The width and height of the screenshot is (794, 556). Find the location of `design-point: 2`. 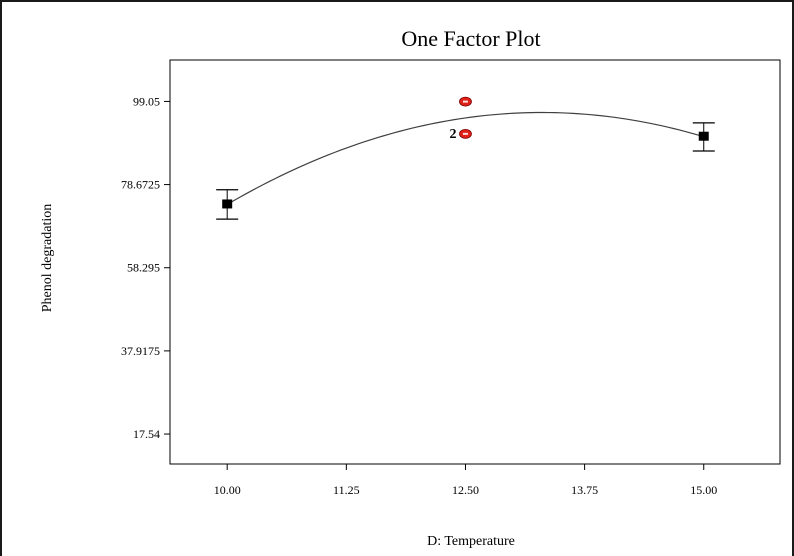

design-point: 2 is located at coordinates (460, 134).